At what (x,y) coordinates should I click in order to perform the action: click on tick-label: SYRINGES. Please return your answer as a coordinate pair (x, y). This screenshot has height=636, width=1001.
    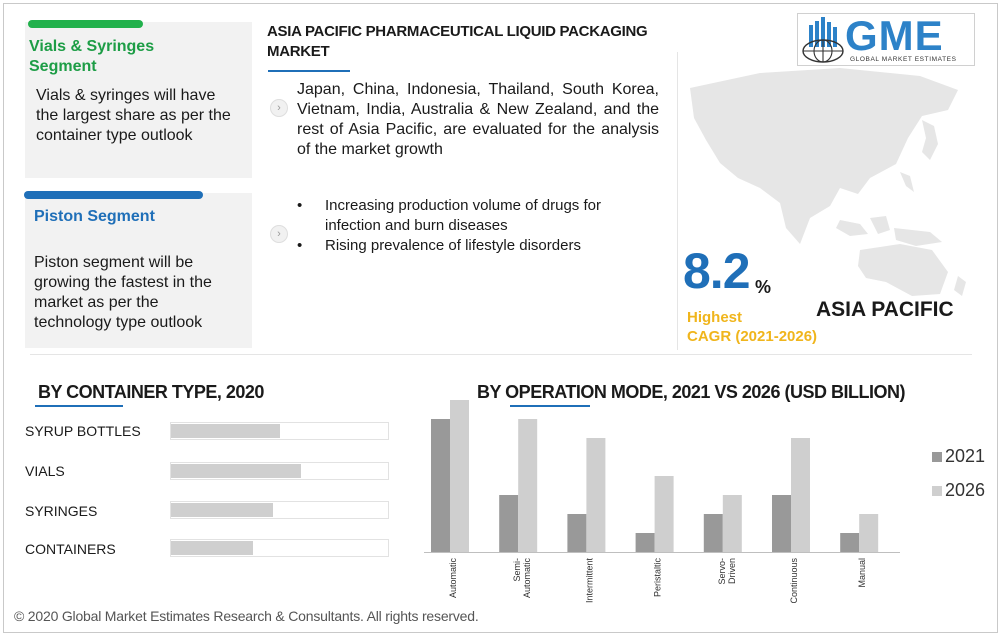
    Looking at the image, I should click on (61, 511).